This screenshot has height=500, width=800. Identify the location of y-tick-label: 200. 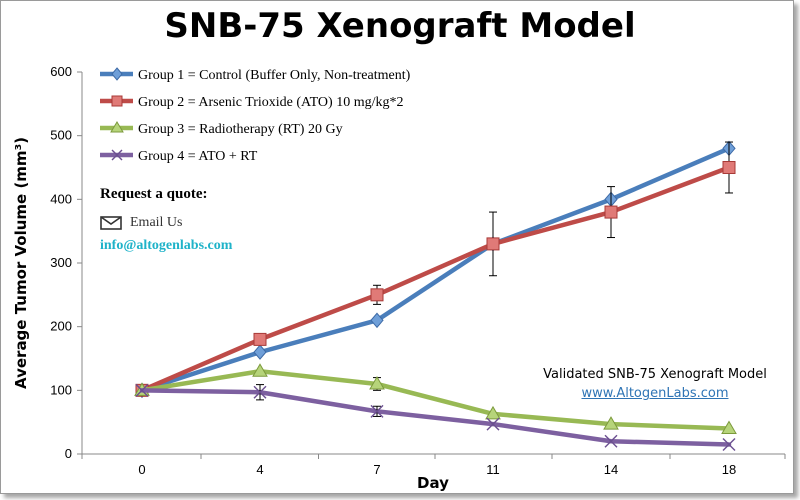
(61, 326).